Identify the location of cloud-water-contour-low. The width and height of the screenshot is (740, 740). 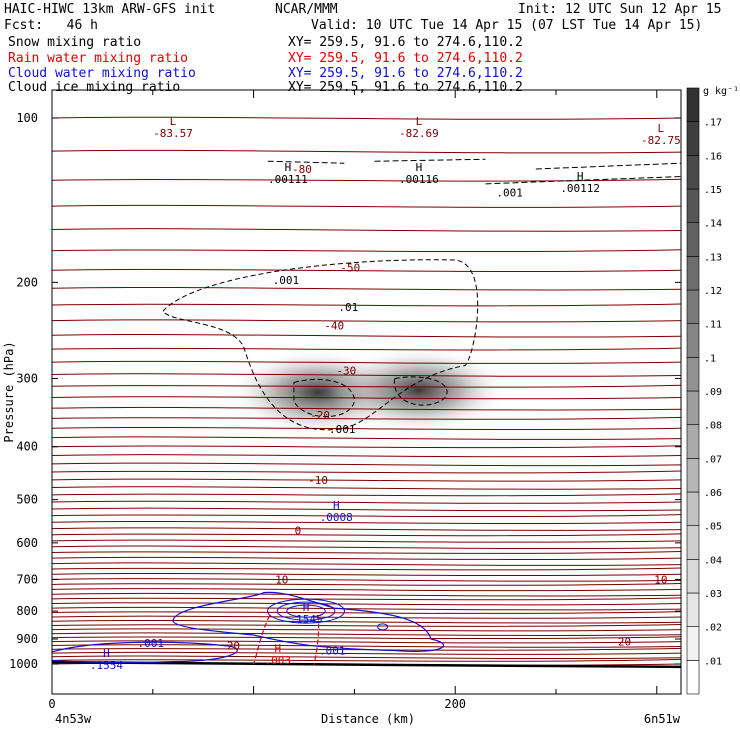
(145, 652).